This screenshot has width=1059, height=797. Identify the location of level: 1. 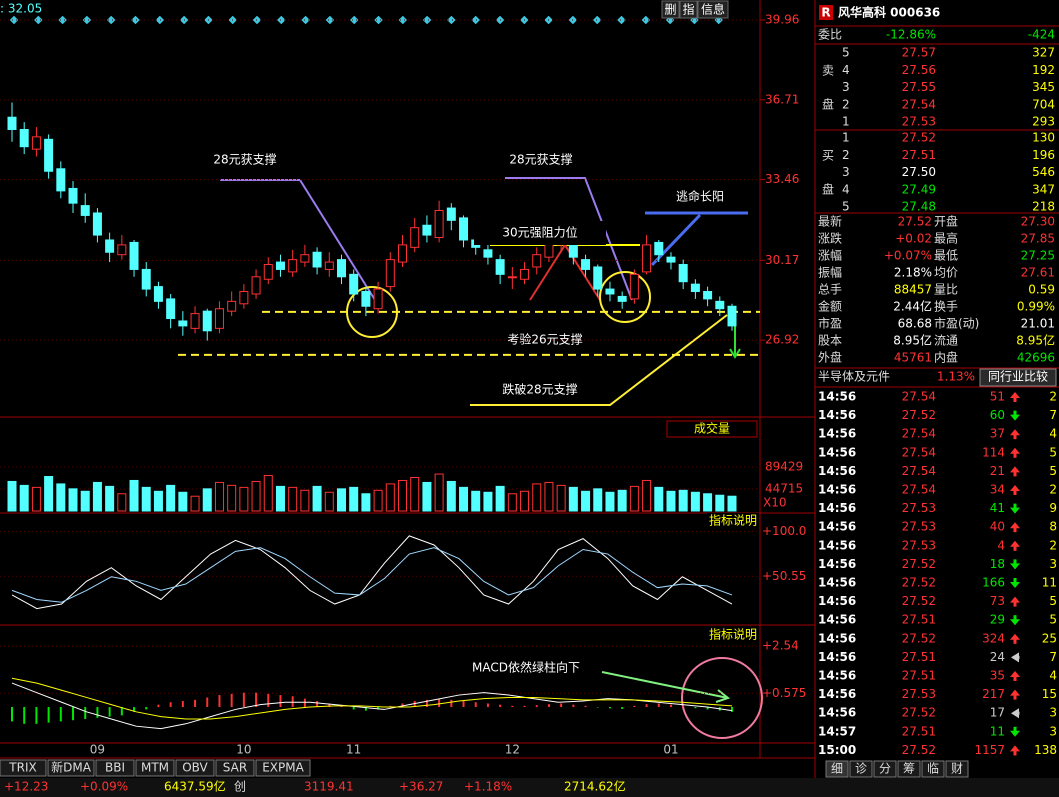
(846, 122).